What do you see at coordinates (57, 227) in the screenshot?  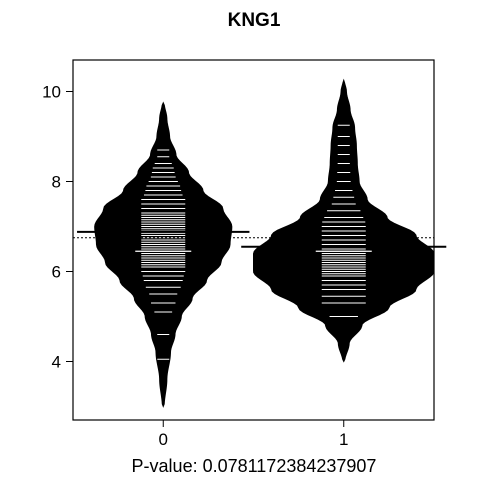 I see `y-axis: 4 6 8 10` at bounding box center [57, 227].